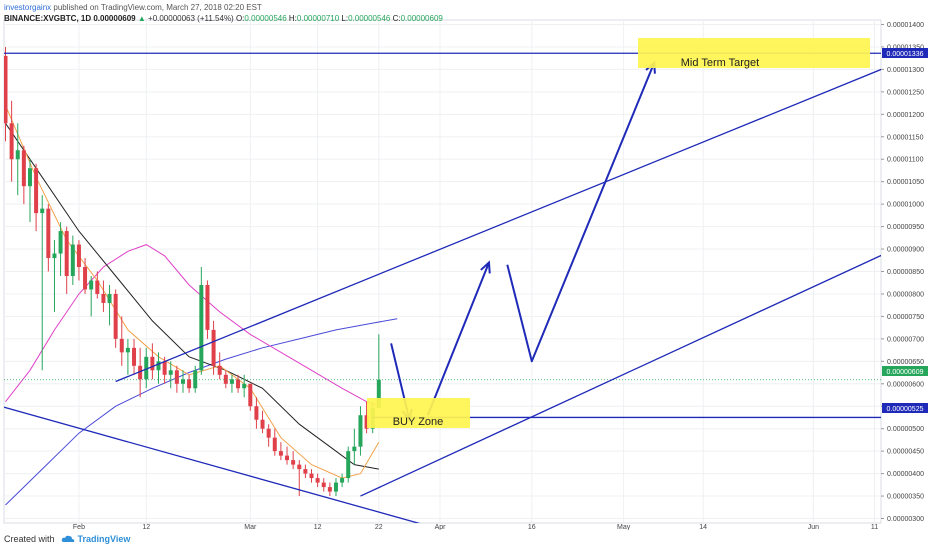 The image size is (932, 550). Describe the element at coordinates (905, 362) in the screenshot. I see `y-tick-label: 0.00000650` at that location.